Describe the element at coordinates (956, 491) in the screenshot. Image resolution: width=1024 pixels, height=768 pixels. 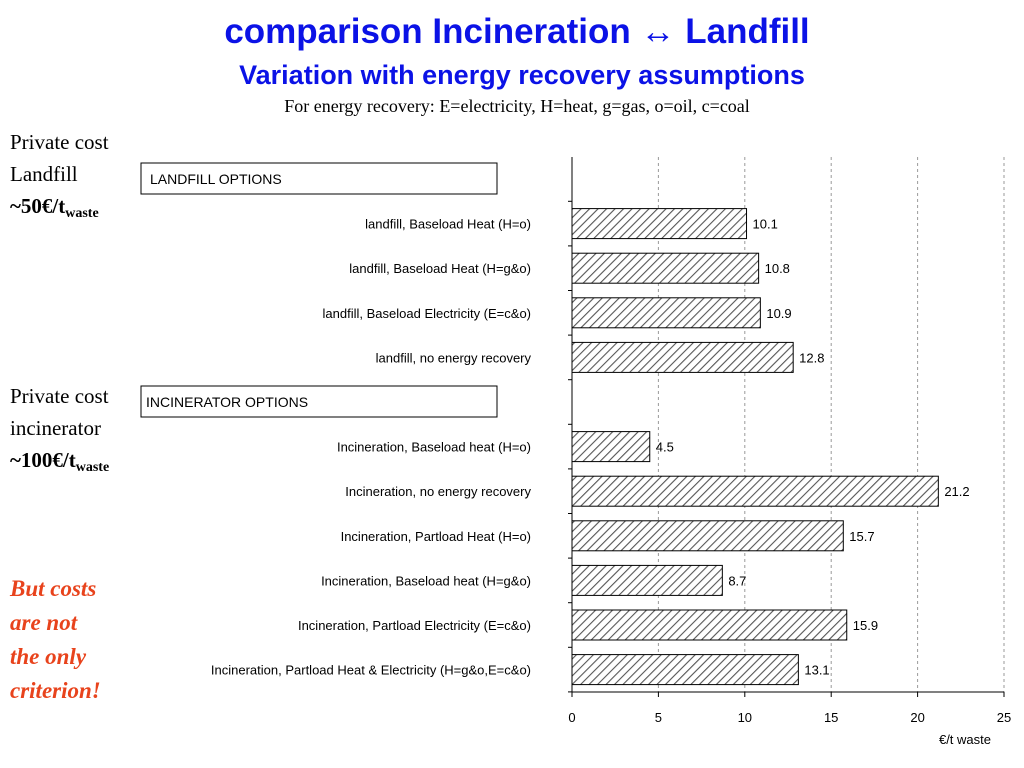
I see `value-label: 21.2` at that location.